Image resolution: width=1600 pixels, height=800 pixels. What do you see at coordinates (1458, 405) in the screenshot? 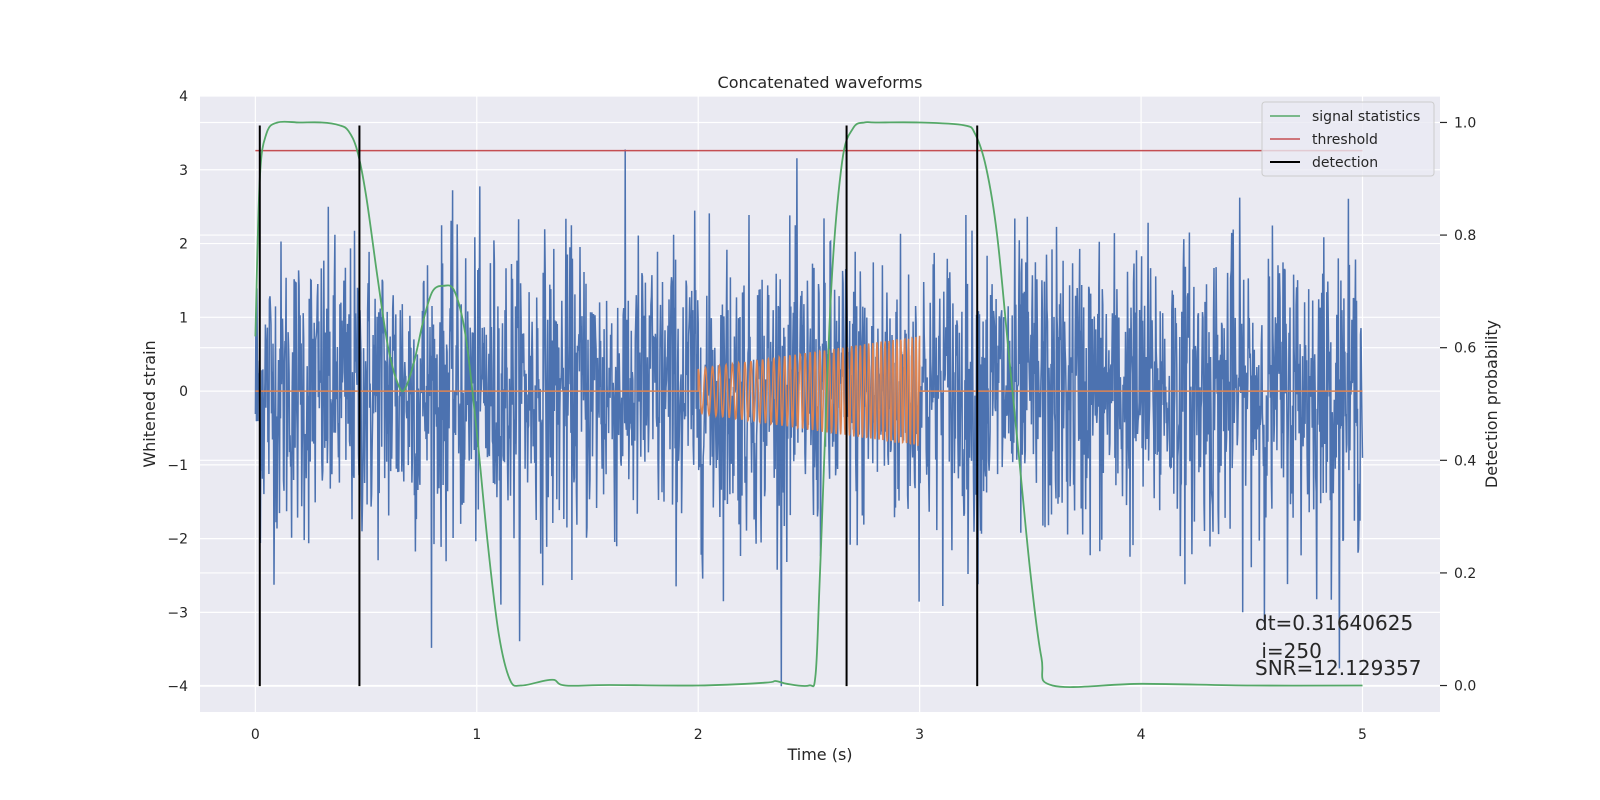
I see `right-axis-ticks: 0.0 0.2 0.4 0.6 0.8 1.0` at bounding box center [1458, 405].